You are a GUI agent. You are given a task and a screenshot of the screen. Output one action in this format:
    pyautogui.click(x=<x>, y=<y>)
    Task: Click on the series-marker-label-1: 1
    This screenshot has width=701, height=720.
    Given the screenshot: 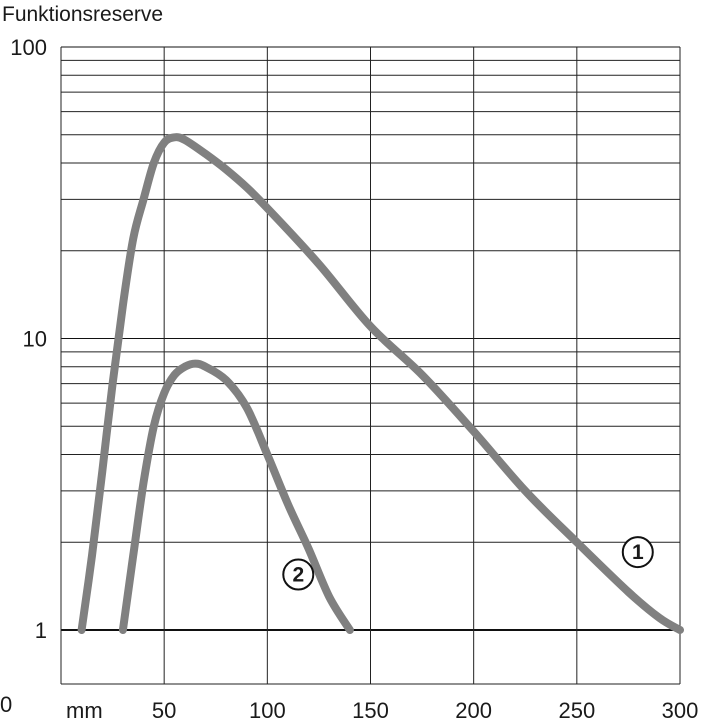 What is the action you would take?
    pyautogui.click(x=638, y=552)
    